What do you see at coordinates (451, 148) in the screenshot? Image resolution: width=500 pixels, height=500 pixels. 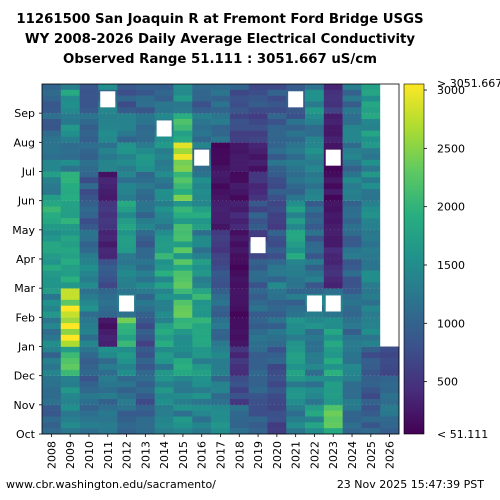 I see `colorbar-tick-label: 2500` at bounding box center [451, 148].